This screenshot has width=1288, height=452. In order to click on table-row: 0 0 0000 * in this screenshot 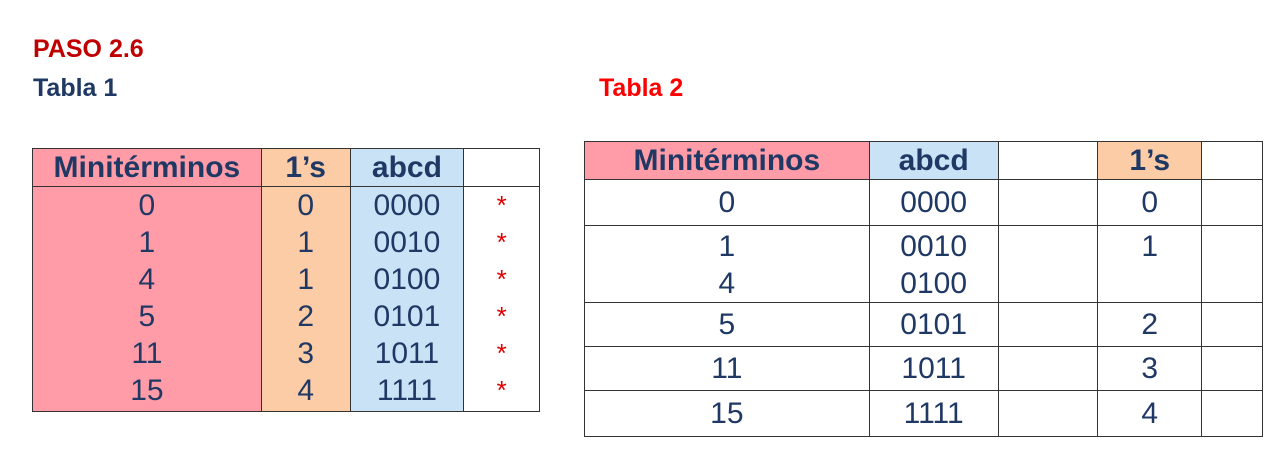, I will do `click(286, 205)`.